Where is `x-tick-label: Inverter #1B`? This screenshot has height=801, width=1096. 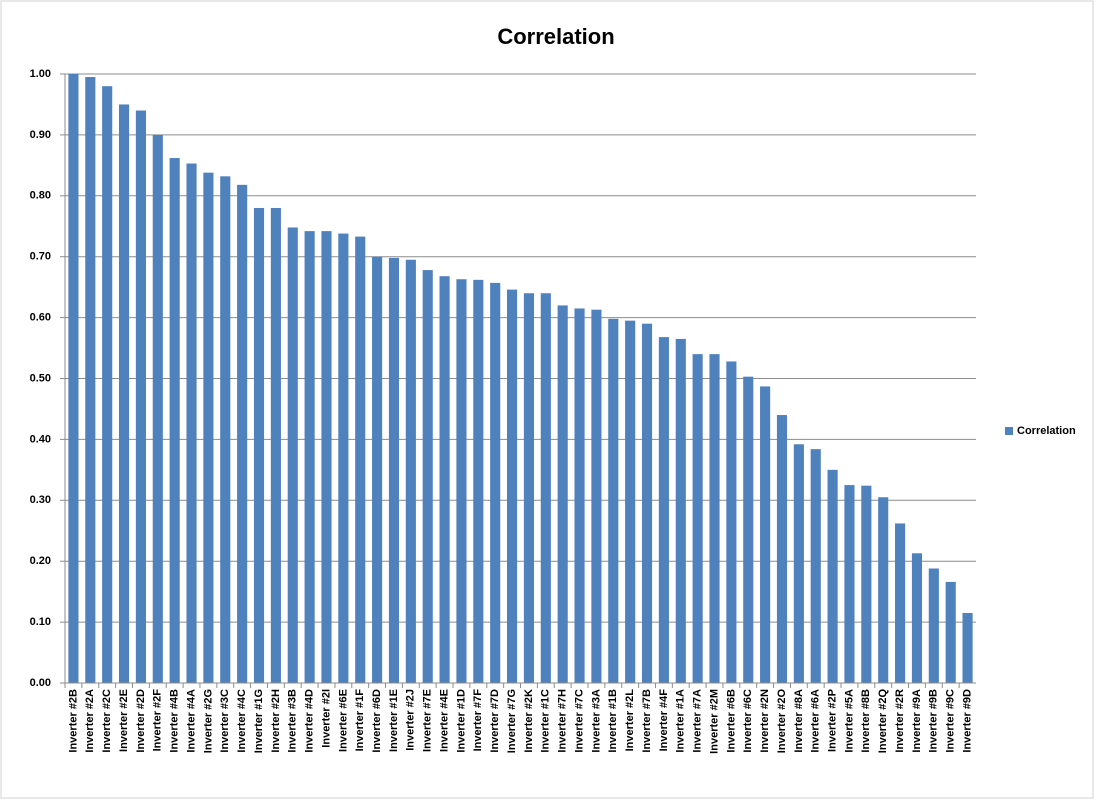 x-tick-label: Inverter #1B is located at coordinates (613, 721).